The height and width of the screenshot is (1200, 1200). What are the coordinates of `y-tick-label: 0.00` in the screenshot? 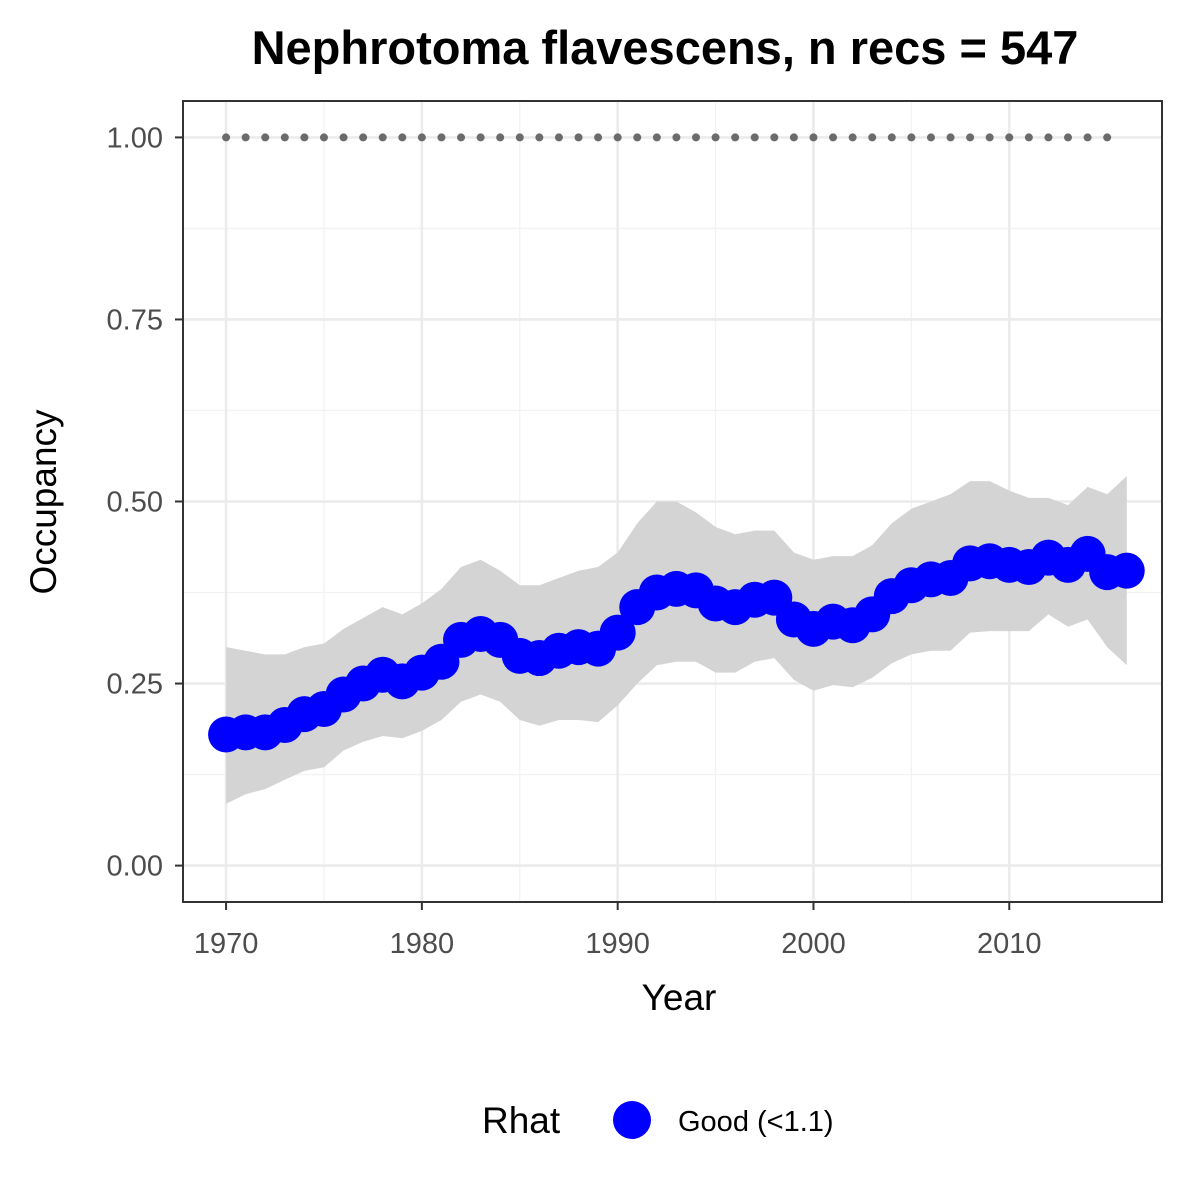 It's located at (135, 867).